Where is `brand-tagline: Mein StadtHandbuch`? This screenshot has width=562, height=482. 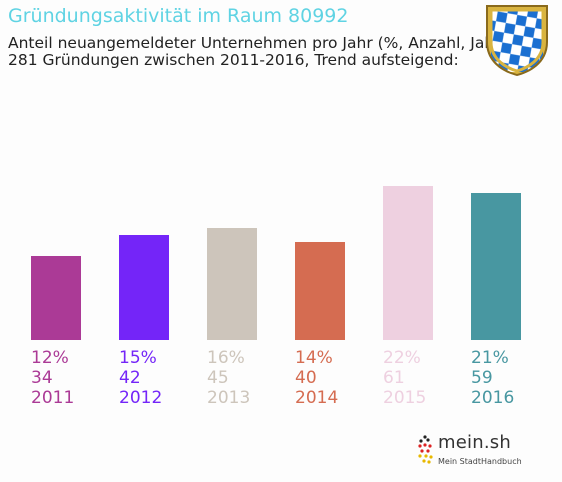
brand-tagline: Mein StadtHandbuch is located at coordinates (480, 461).